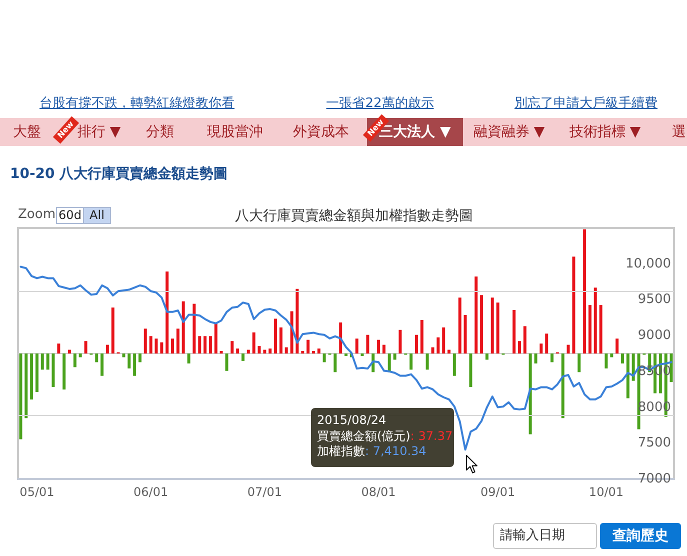 The image size is (687, 556). What do you see at coordinates (606, 492) in the screenshot?
I see `x-tick-label: 10/01` at bounding box center [606, 492].